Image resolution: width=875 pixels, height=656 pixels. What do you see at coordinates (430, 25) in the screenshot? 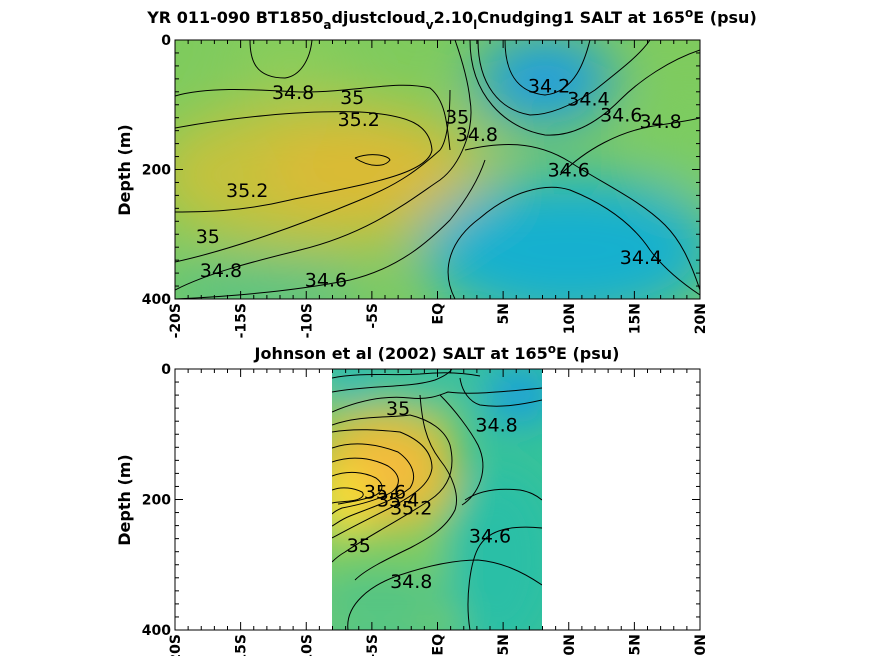
I see `title-model-subscript: v` at bounding box center [430, 25].